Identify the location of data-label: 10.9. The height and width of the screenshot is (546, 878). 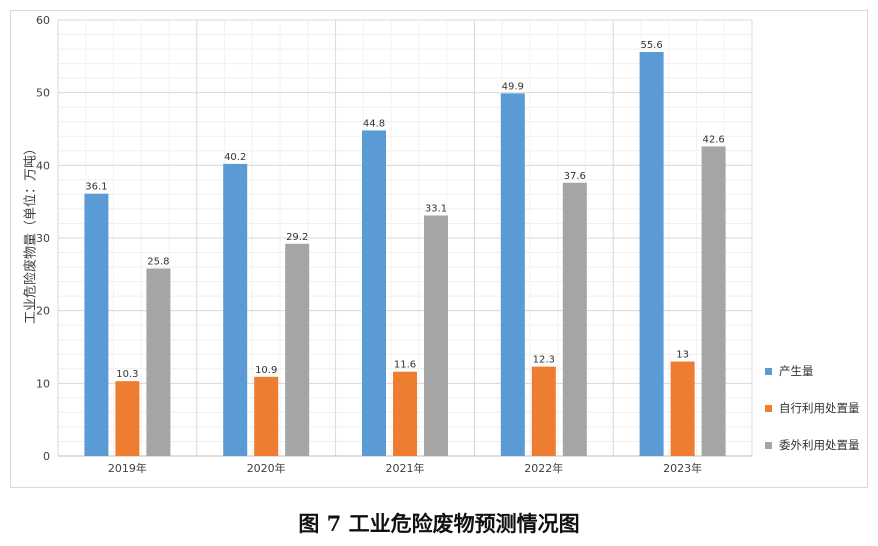
(266, 370).